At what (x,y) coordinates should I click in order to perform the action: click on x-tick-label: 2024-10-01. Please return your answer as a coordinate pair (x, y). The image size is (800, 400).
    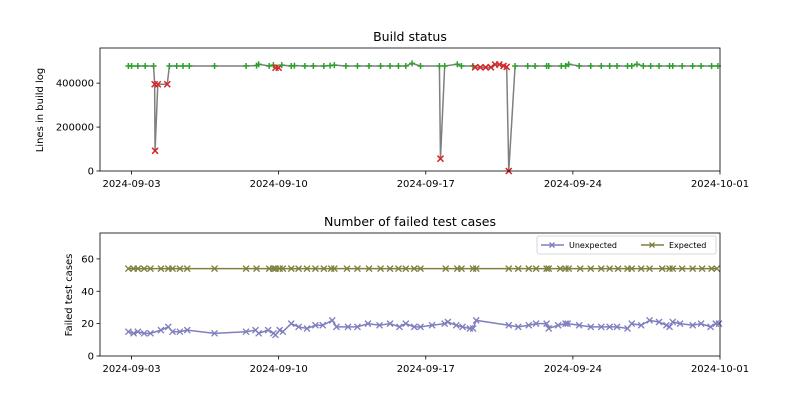
    Looking at the image, I should click on (720, 369).